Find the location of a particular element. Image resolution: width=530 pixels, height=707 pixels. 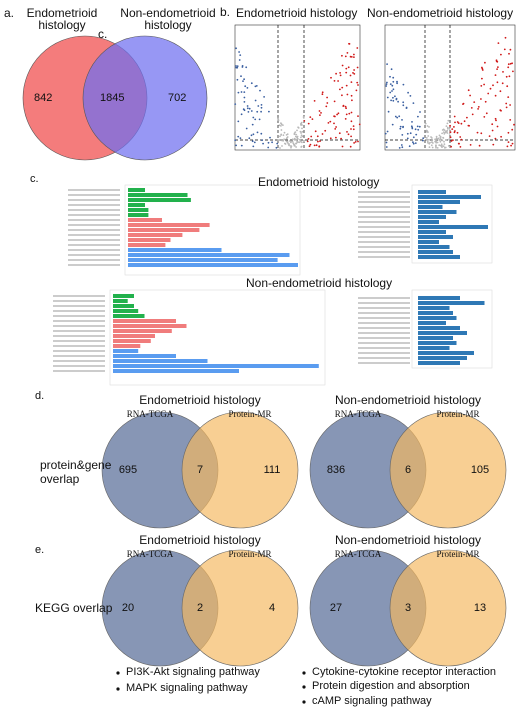

venn-title: Non-endometrioid histology is located at coordinates (408, 400).